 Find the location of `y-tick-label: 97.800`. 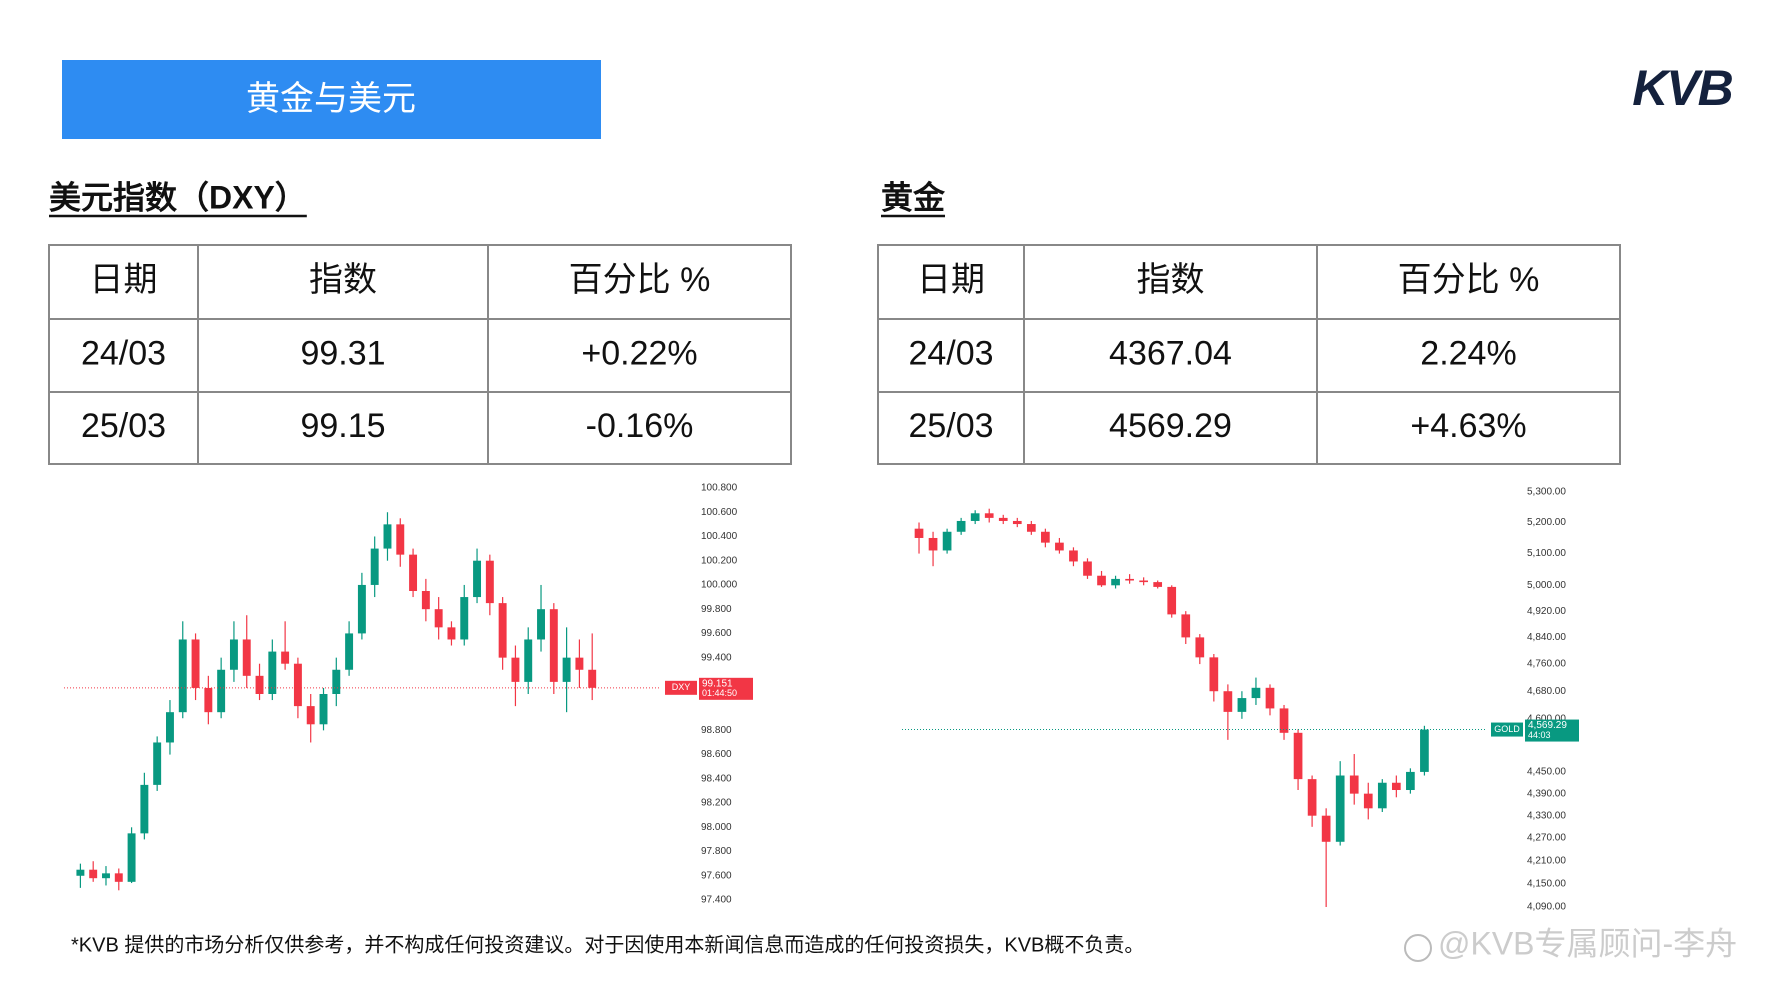

y-tick-label: 97.800 is located at coordinates (716, 851).